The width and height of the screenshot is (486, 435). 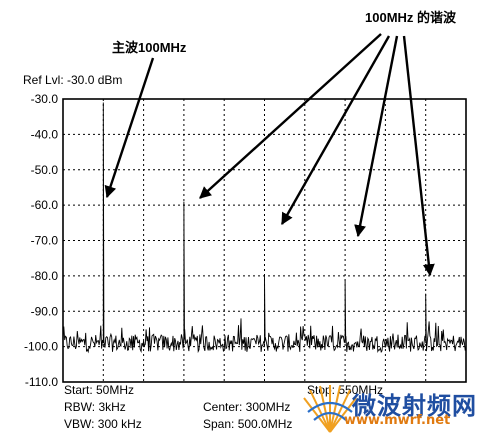 What do you see at coordinates (149, 47) in the screenshot?
I see `fundamental-annotation: 主波100MHz` at bounding box center [149, 47].